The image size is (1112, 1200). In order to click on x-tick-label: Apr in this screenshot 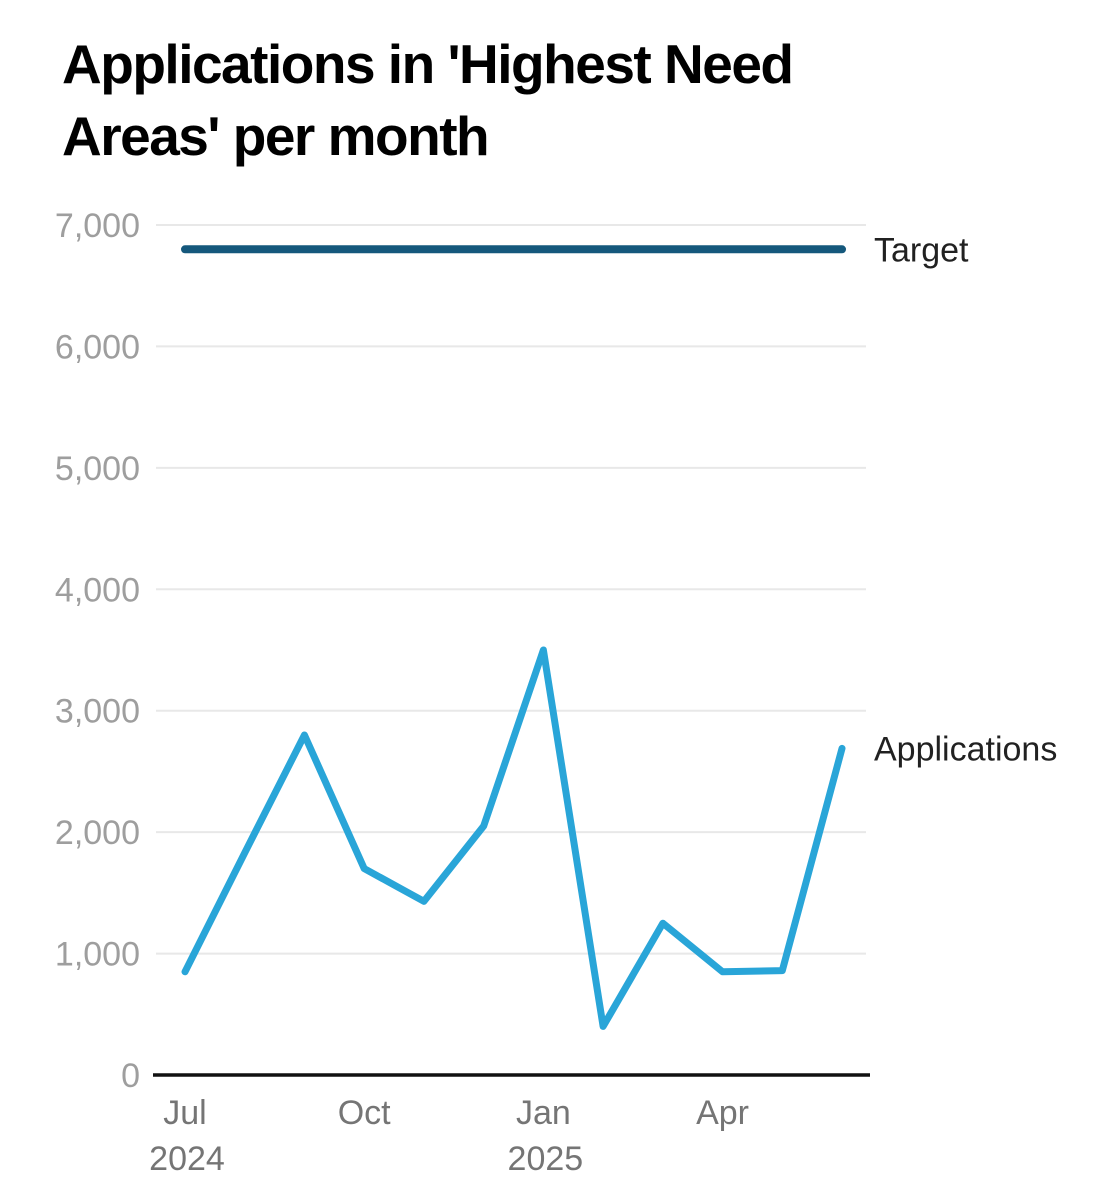, I will do `click(722, 1113)`.